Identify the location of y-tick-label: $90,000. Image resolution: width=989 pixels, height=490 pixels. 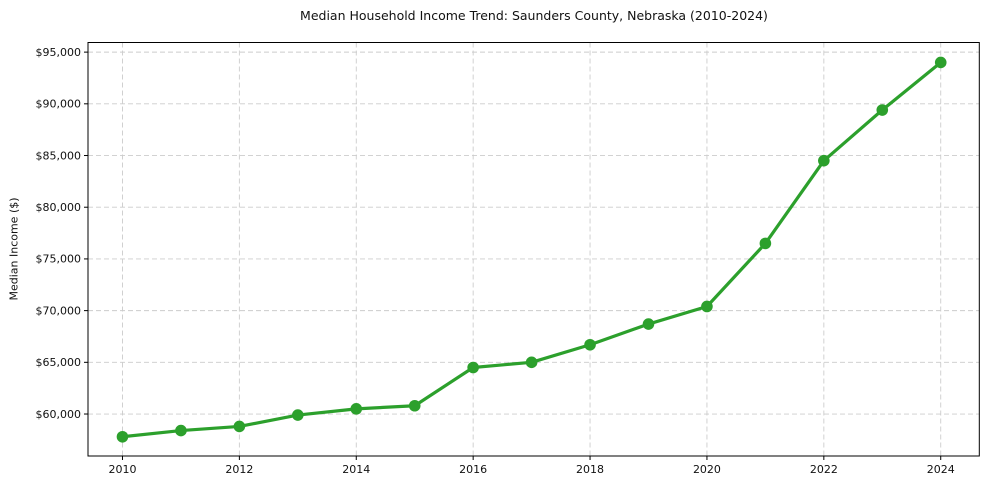
(59, 104).